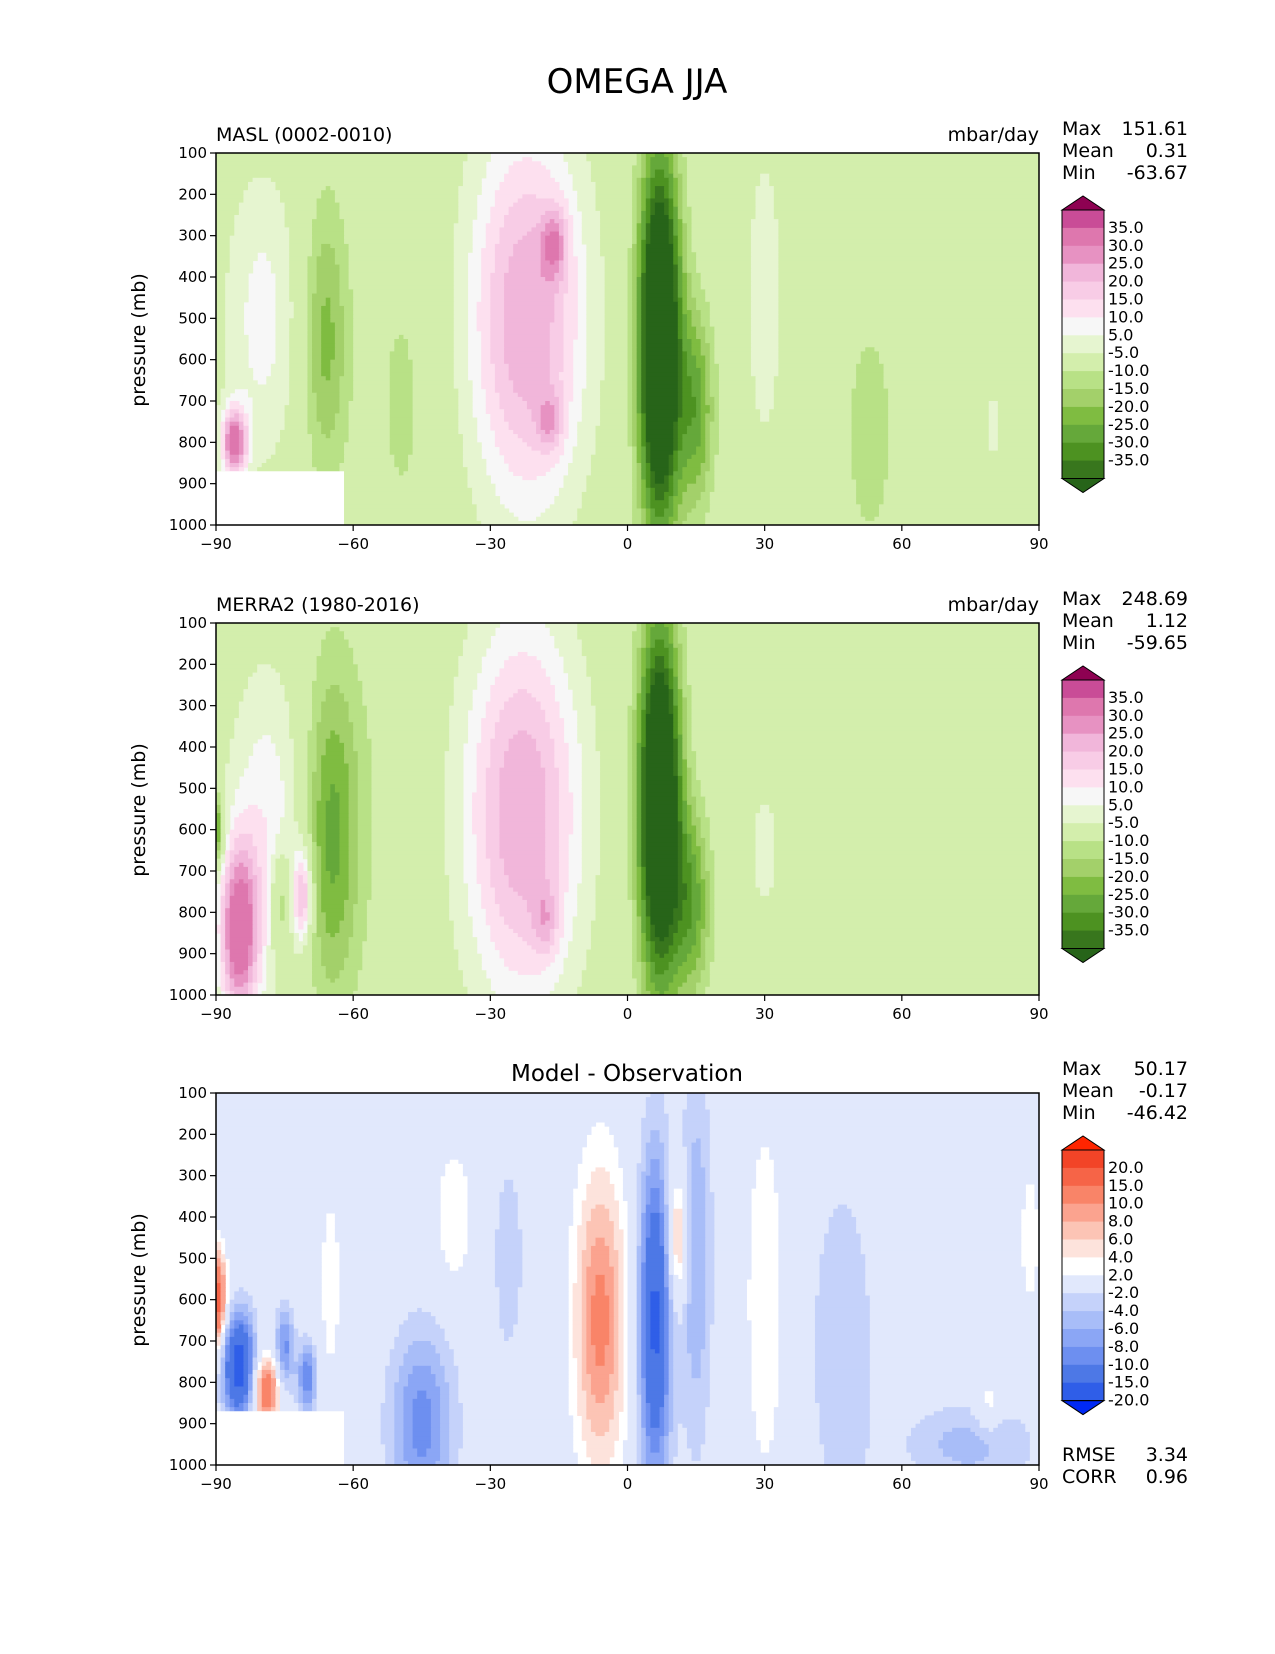 The width and height of the screenshot is (1275, 1654). What do you see at coordinates (1123, 1346) in the screenshot?
I see `colorbar-label: -8.0` at bounding box center [1123, 1346].